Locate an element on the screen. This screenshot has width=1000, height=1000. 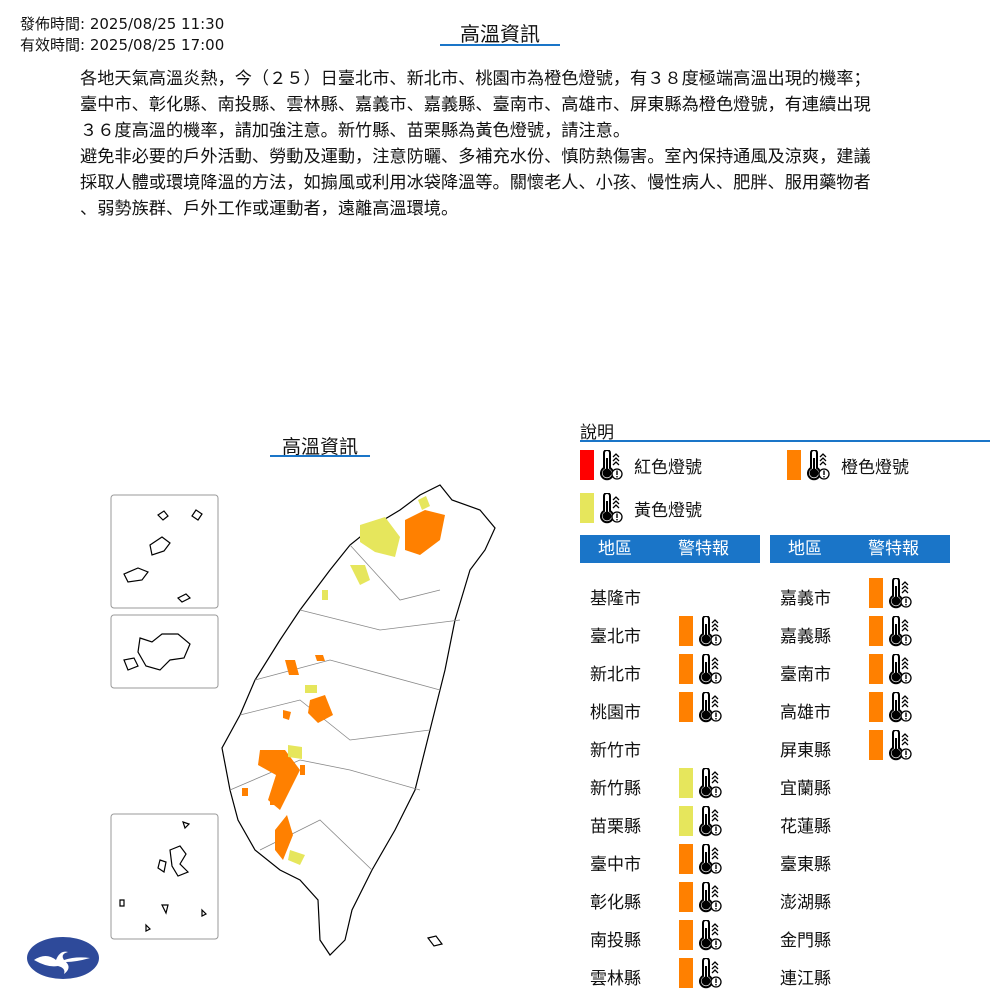
inset-box-kinmen is located at coordinates (164, 651).